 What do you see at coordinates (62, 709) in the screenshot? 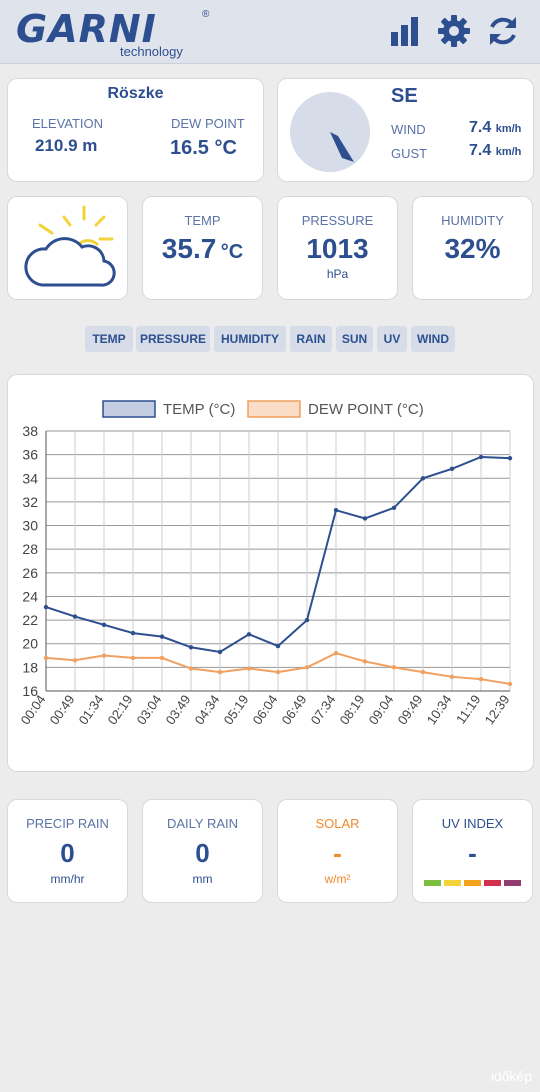
I see `x-tick-label: 00:49` at bounding box center [62, 709].